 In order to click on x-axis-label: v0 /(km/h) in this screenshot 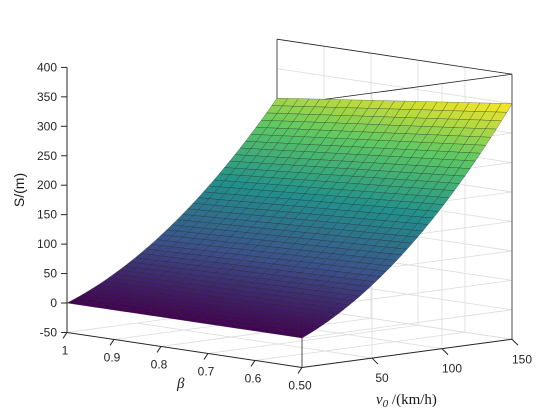, I will do `click(406, 401)`.